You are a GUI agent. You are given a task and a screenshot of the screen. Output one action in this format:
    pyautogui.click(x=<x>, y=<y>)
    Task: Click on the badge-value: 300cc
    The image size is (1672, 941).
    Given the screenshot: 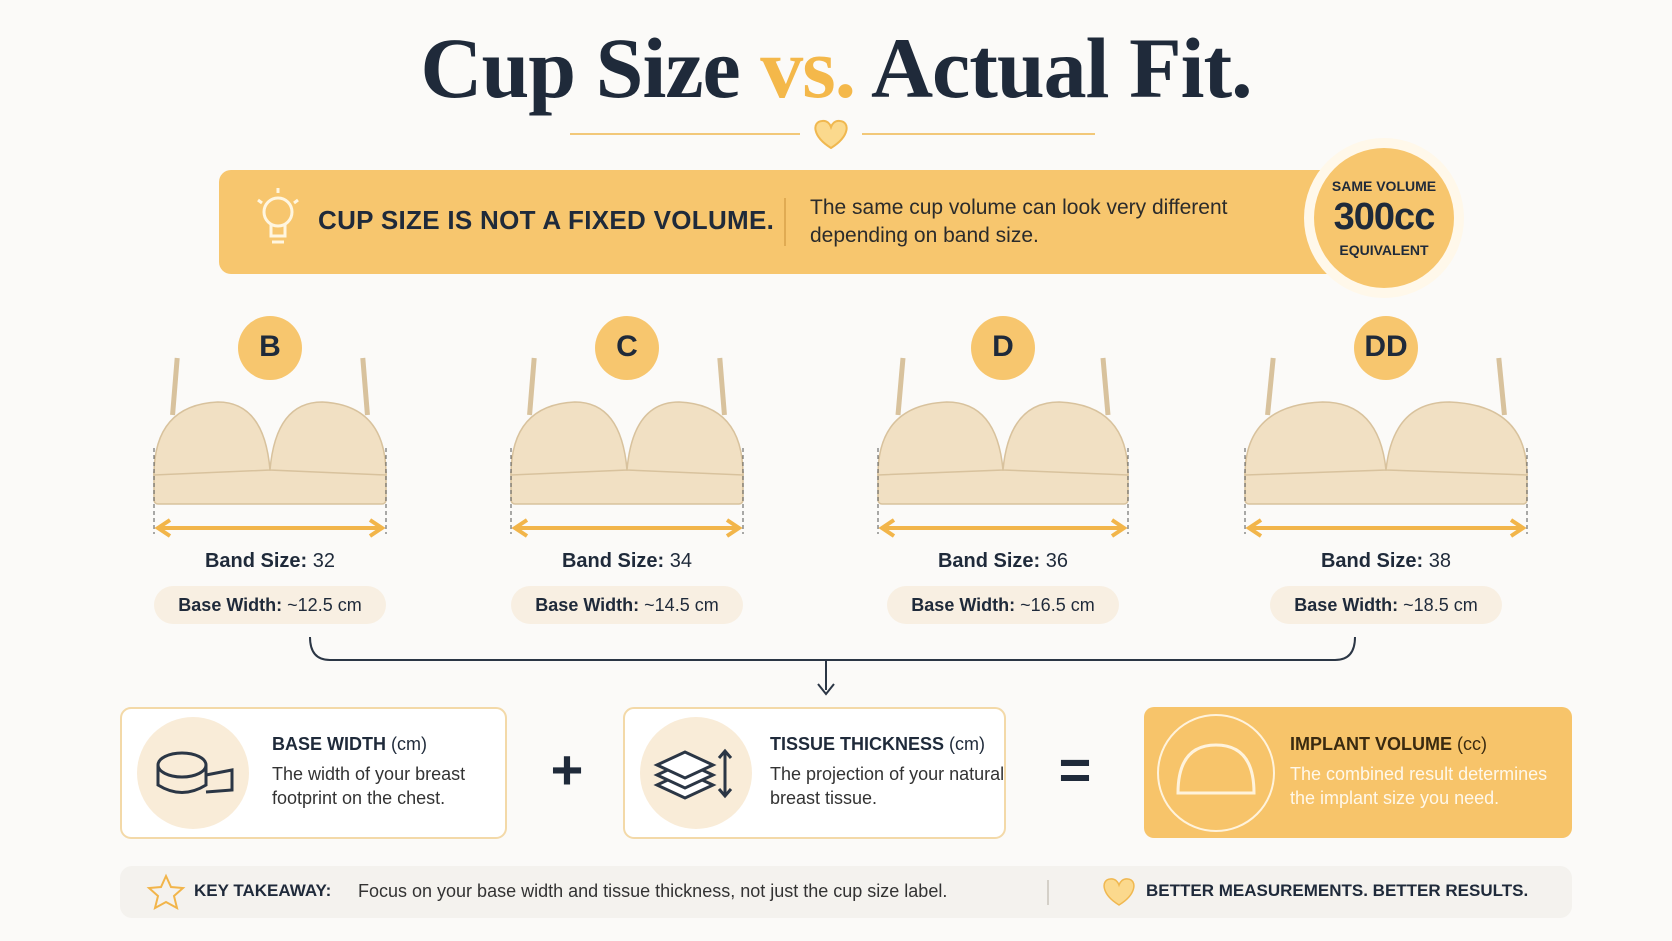 What is the action you would take?
    pyautogui.click(x=1384, y=217)
    